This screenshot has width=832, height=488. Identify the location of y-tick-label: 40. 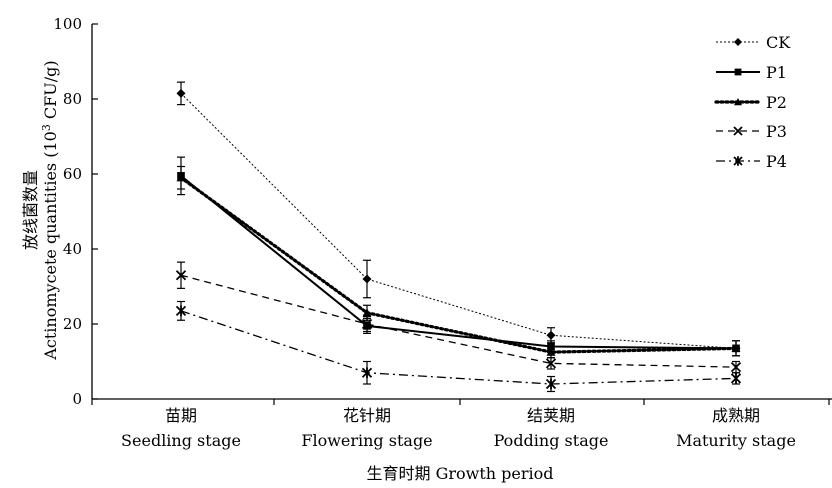
(72, 249).